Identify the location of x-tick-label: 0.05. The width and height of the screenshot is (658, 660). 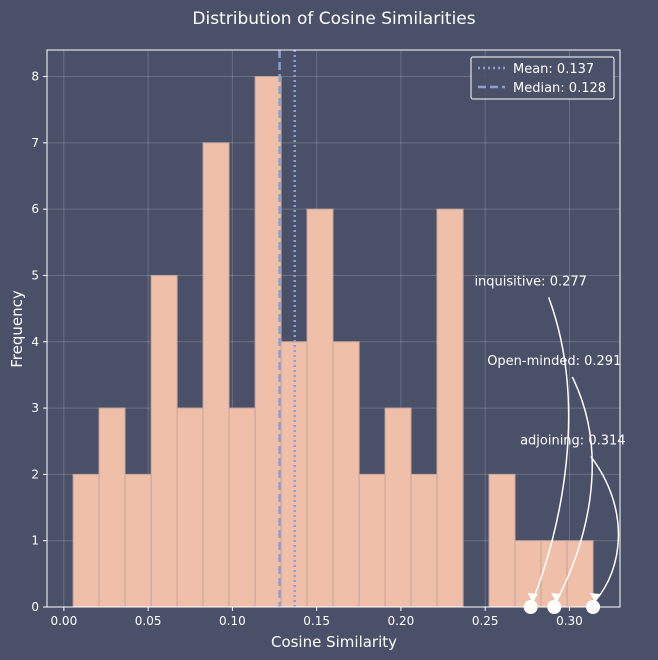
(148, 621).